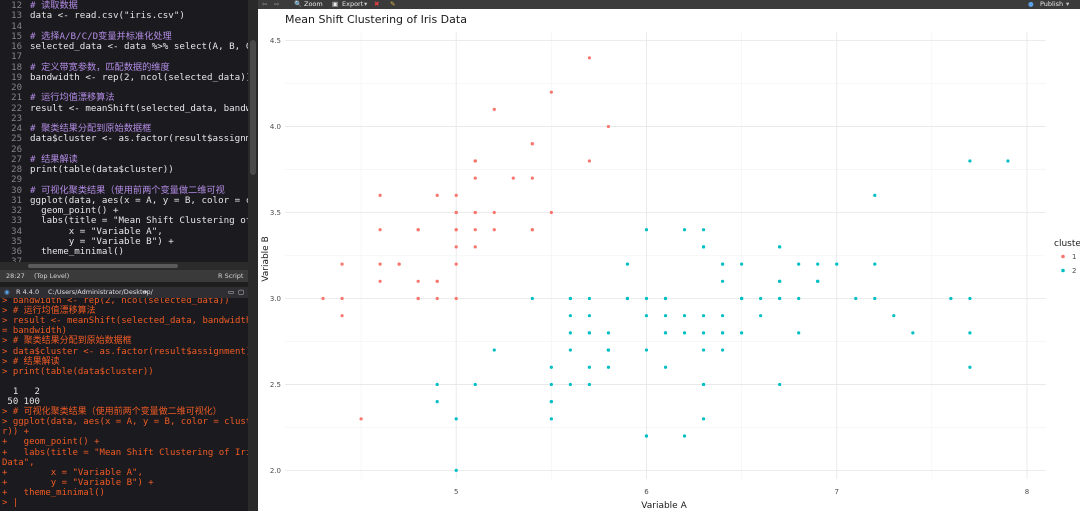 The width and height of the screenshot is (1080, 511). I want to click on y-tick-label: 4.0, so click(275, 127).